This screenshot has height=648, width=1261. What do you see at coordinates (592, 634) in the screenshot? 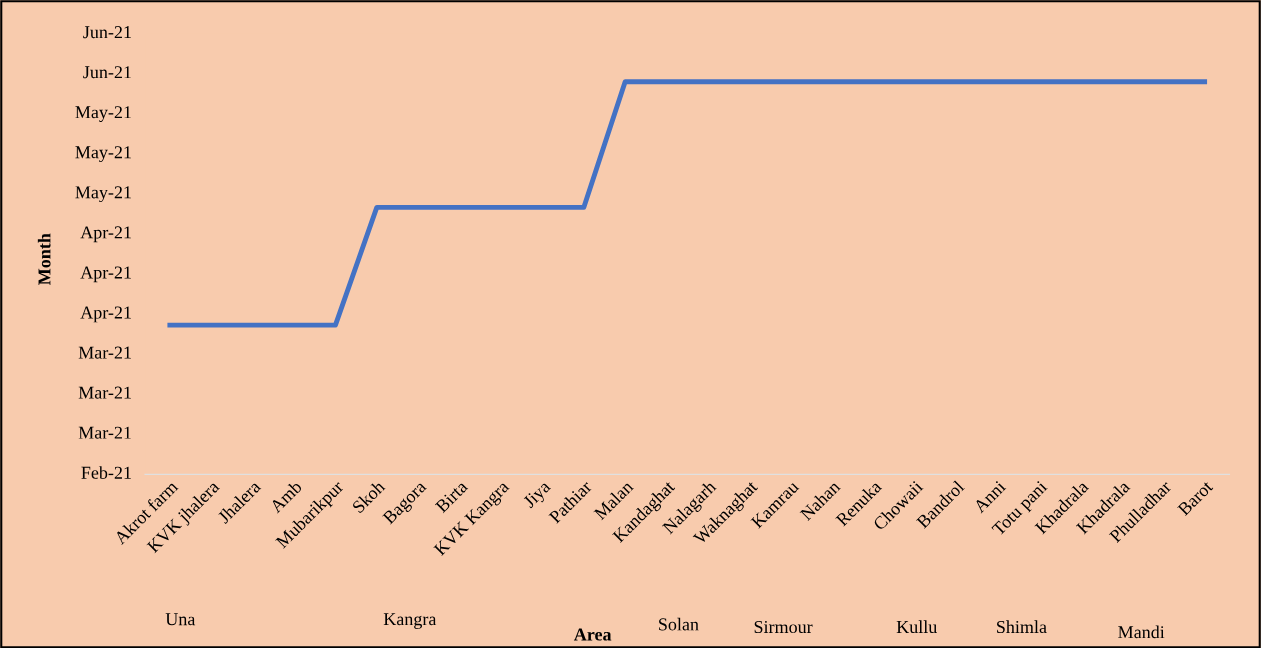
I see `x-axis-title: Area` at bounding box center [592, 634].